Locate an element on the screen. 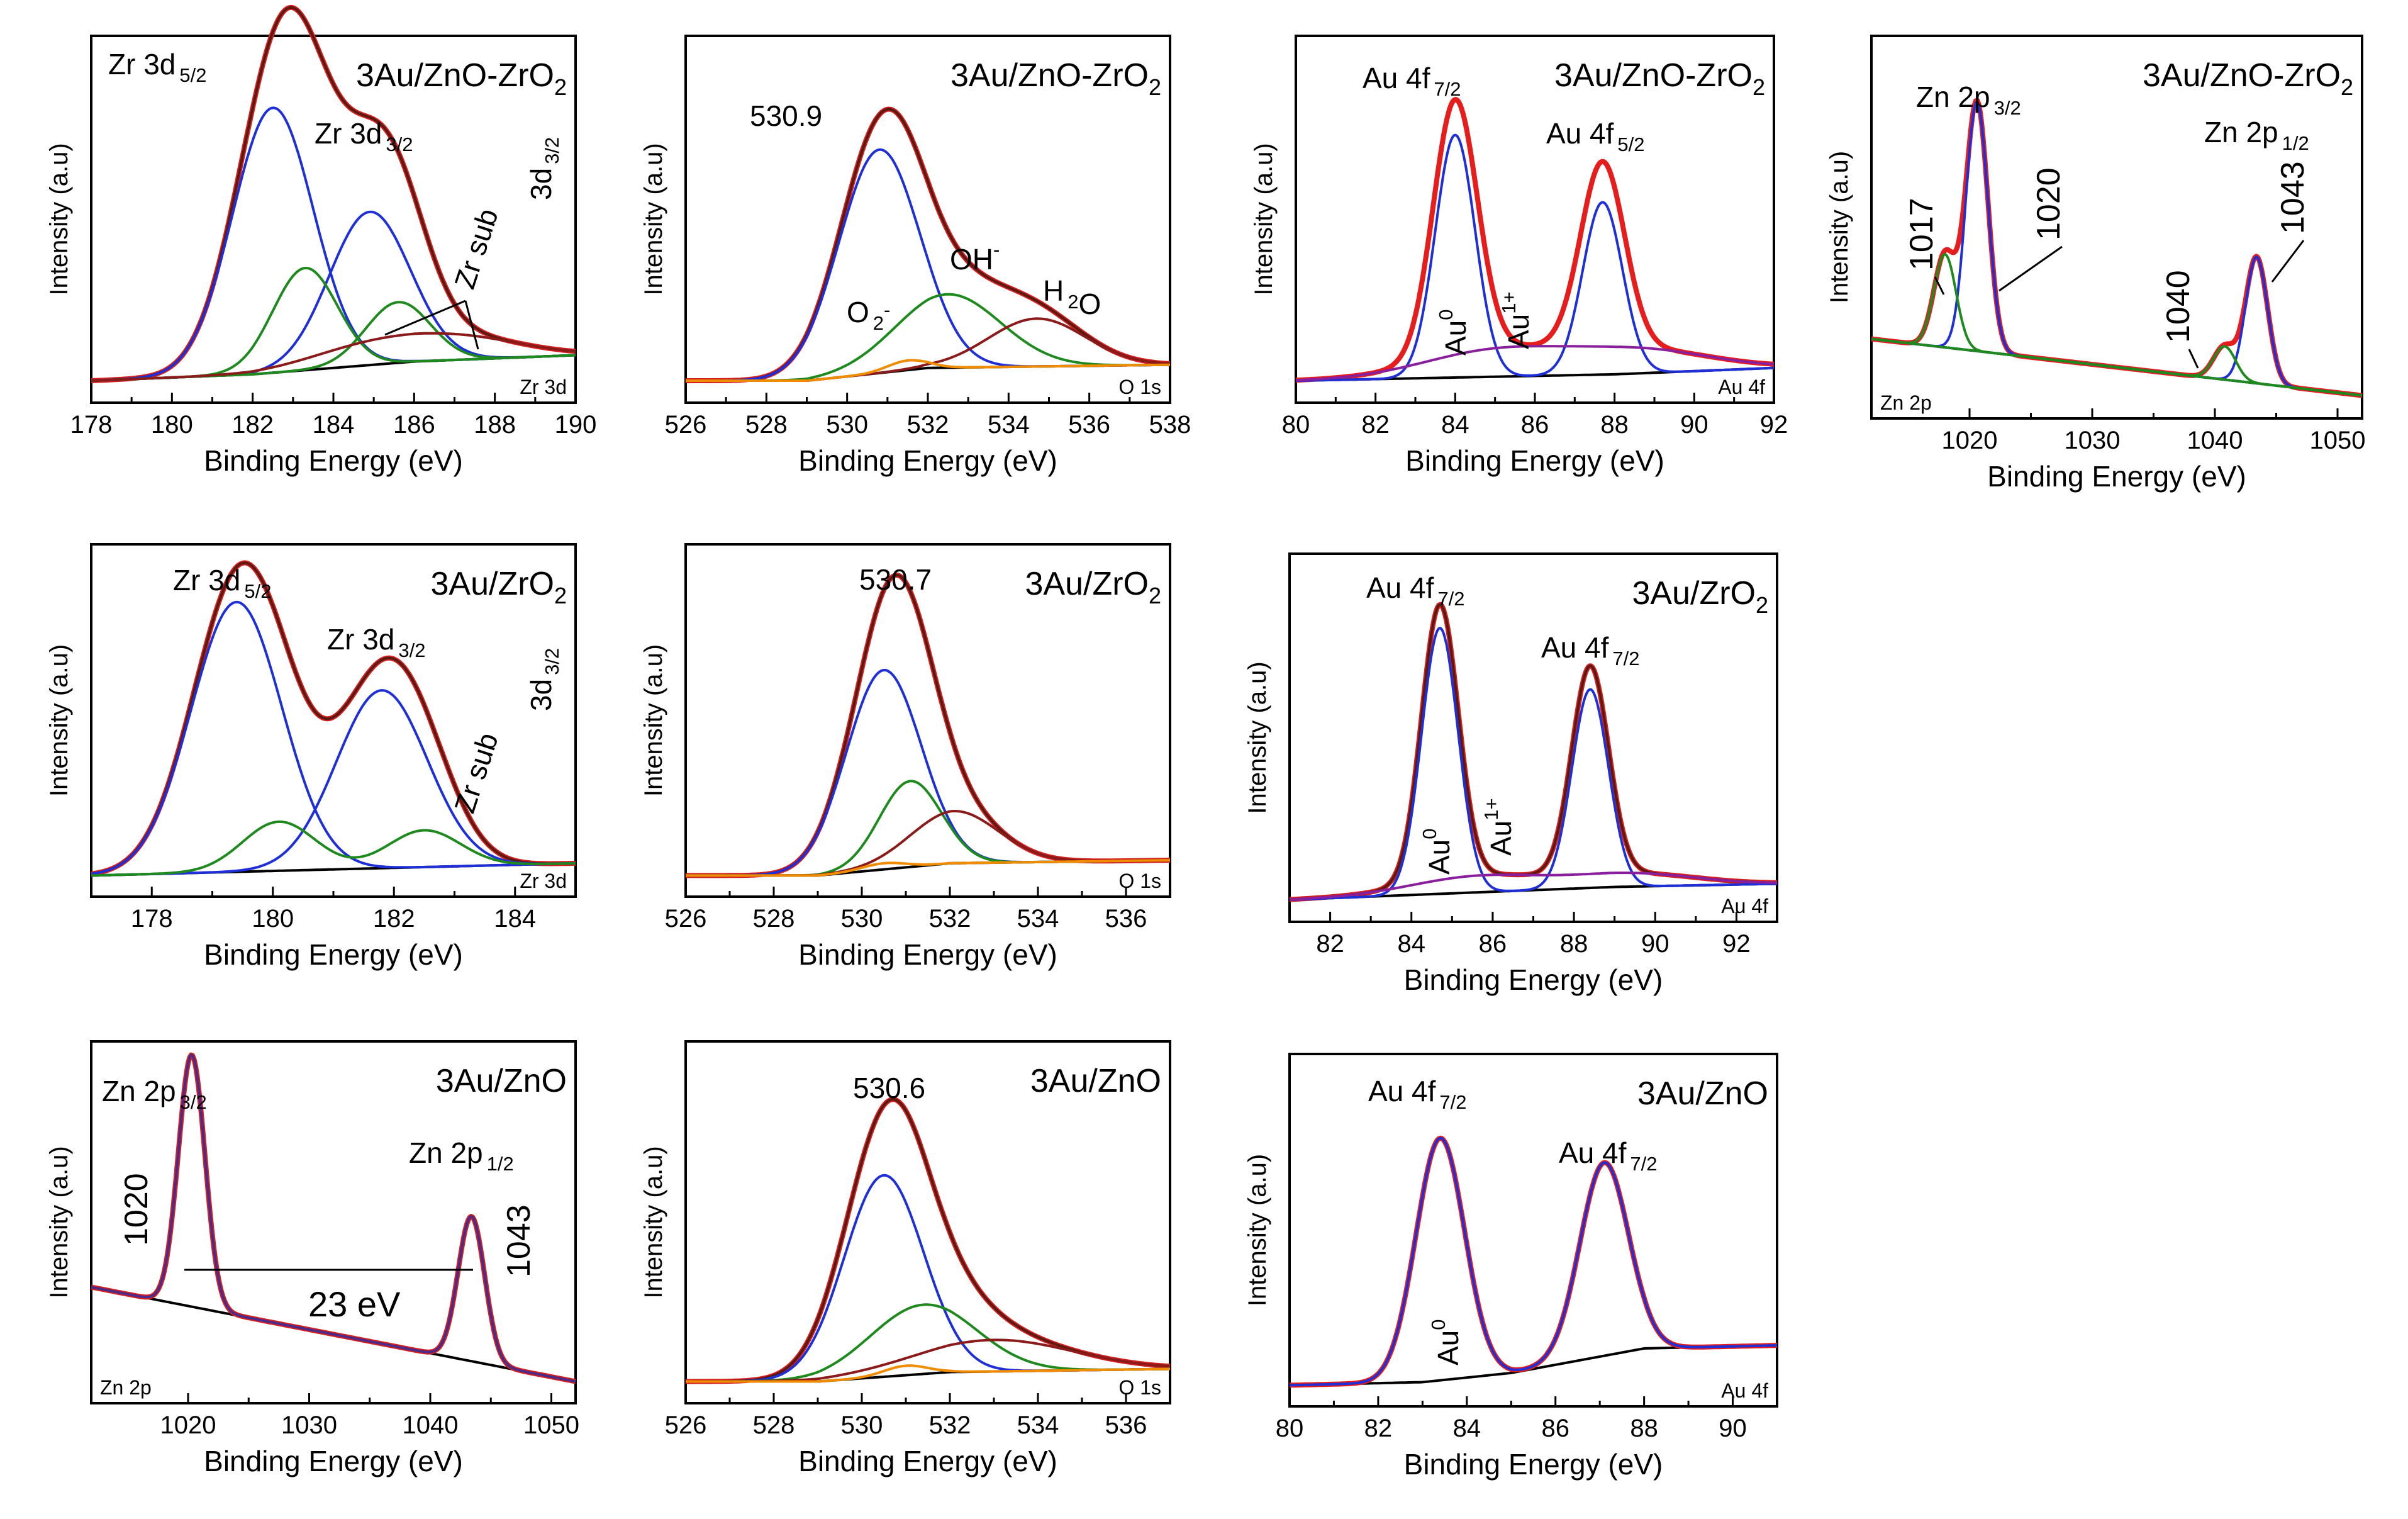 This screenshot has height=1519, width=2408. x-tick-label: 1030 is located at coordinates (309, 1425).